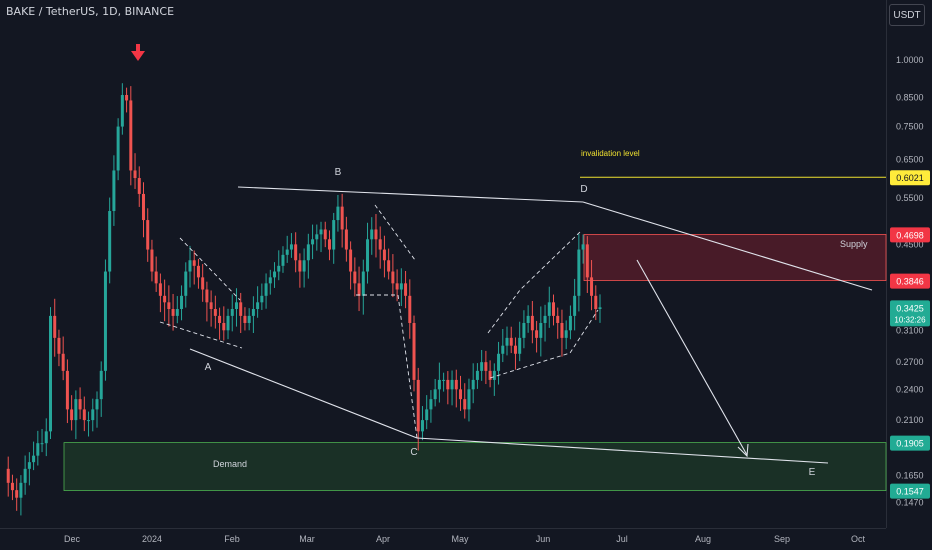 This screenshot has height=550, width=932. What do you see at coordinates (727, 246) in the screenshot?
I see `resistance-trendline` at bounding box center [727, 246].